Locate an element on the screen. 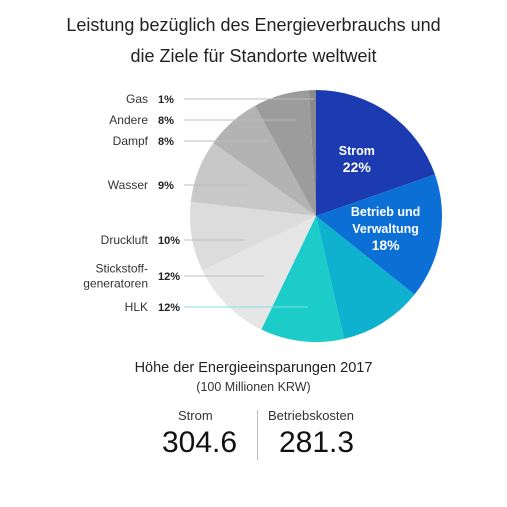 This screenshot has width=507, height=507. pie-slice-gas is located at coordinates (312, 153).